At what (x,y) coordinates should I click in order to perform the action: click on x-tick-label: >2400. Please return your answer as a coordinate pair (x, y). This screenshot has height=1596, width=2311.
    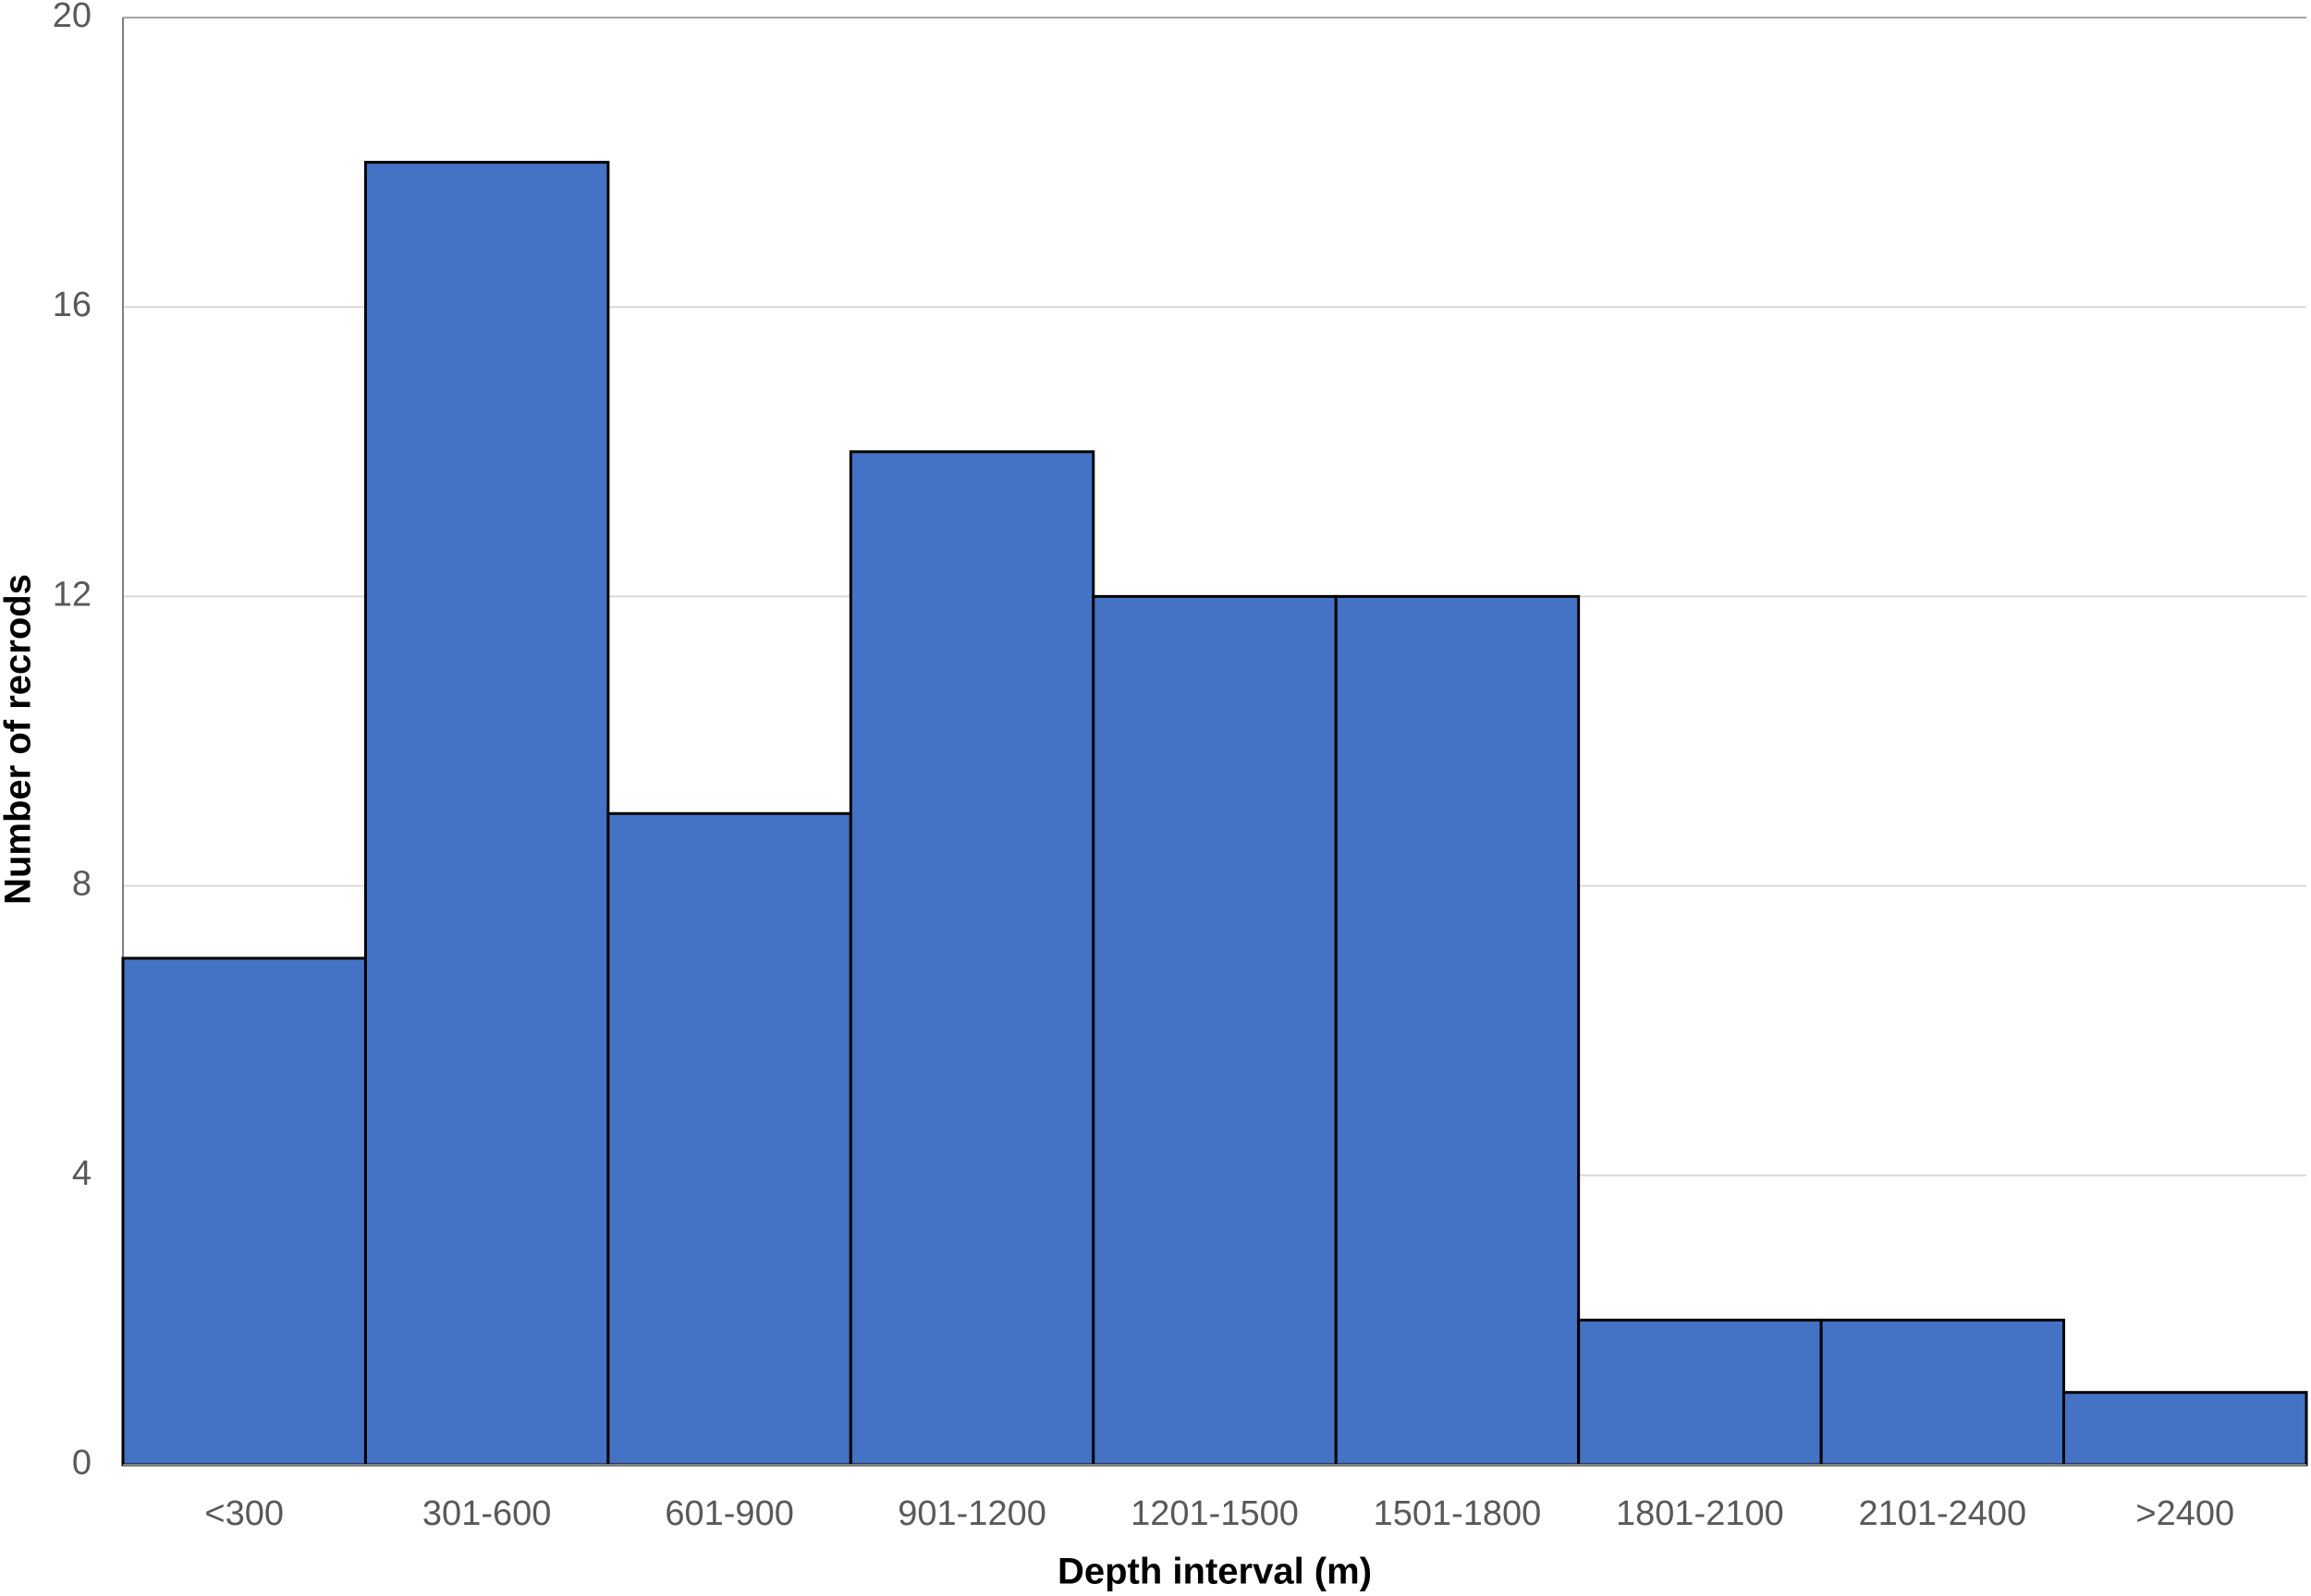
    Looking at the image, I should click on (2184, 1513).